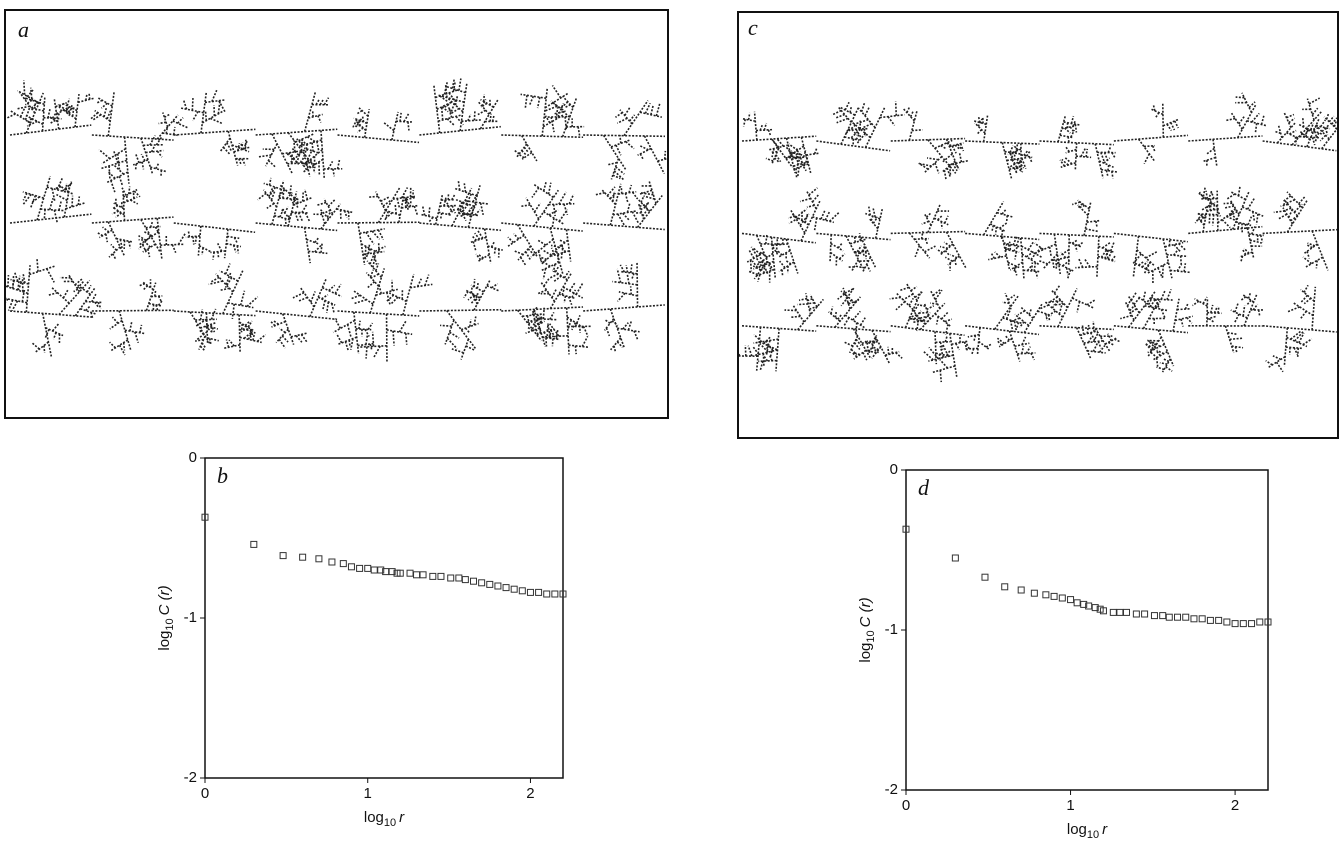 This screenshot has width=1342, height=842. Describe the element at coordinates (164, 641) in the screenshot. I see `y-axis-title-part: log` at that location.